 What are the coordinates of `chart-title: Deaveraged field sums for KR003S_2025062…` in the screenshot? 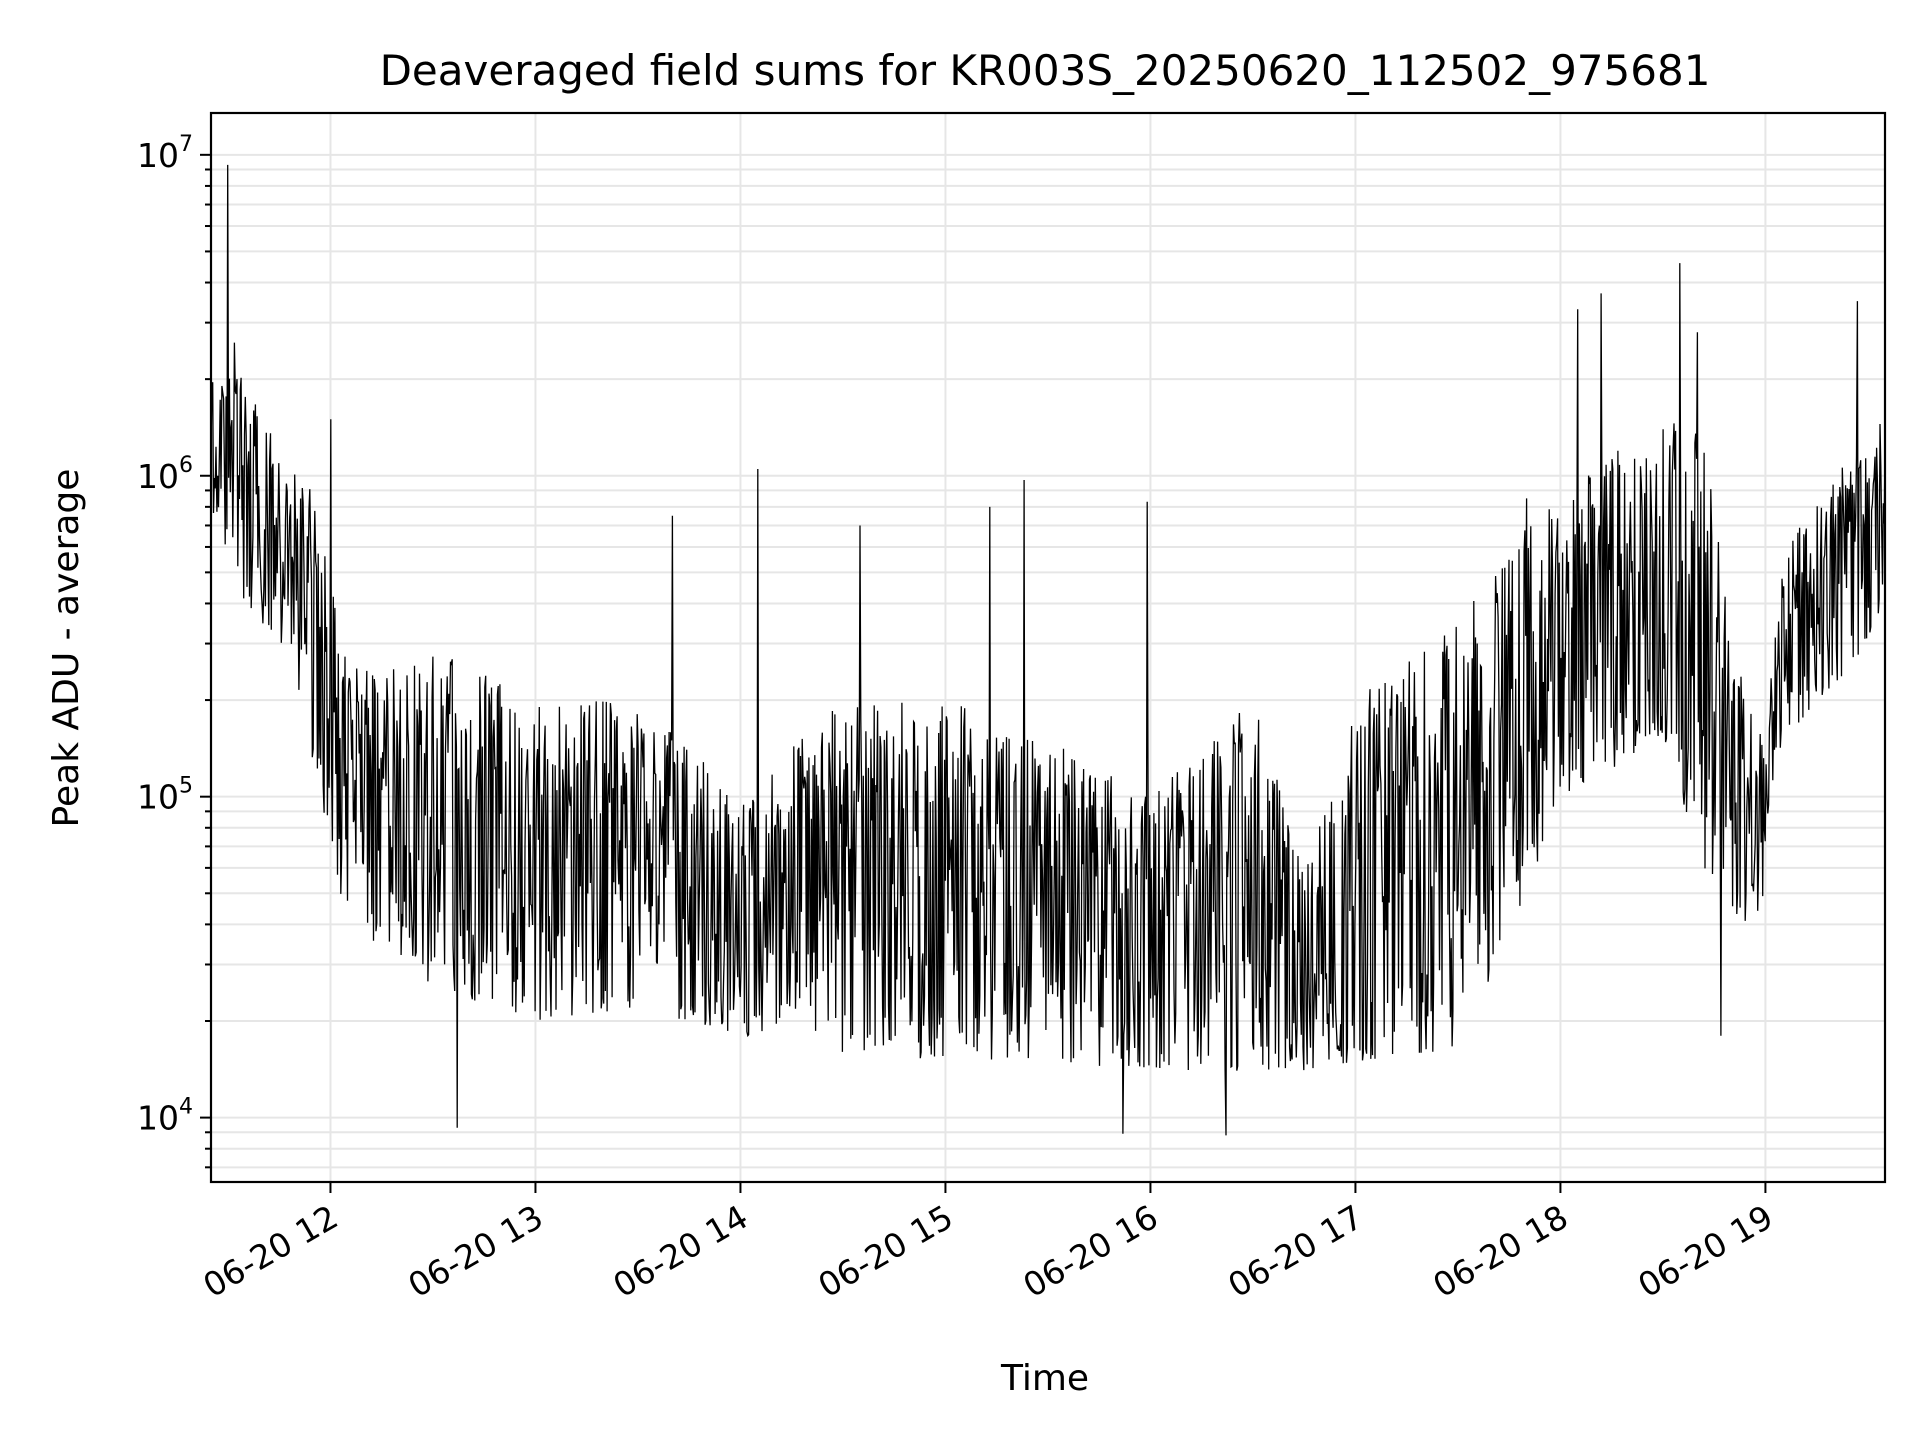 It's located at (1045, 70).